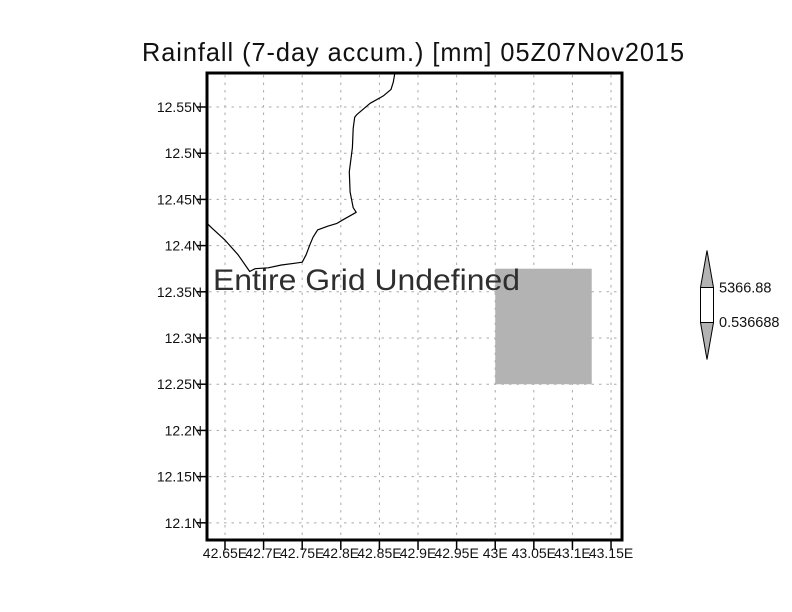  What do you see at coordinates (745, 289) in the screenshot?
I see `colorbar-max-label: 5366.88` at bounding box center [745, 289].